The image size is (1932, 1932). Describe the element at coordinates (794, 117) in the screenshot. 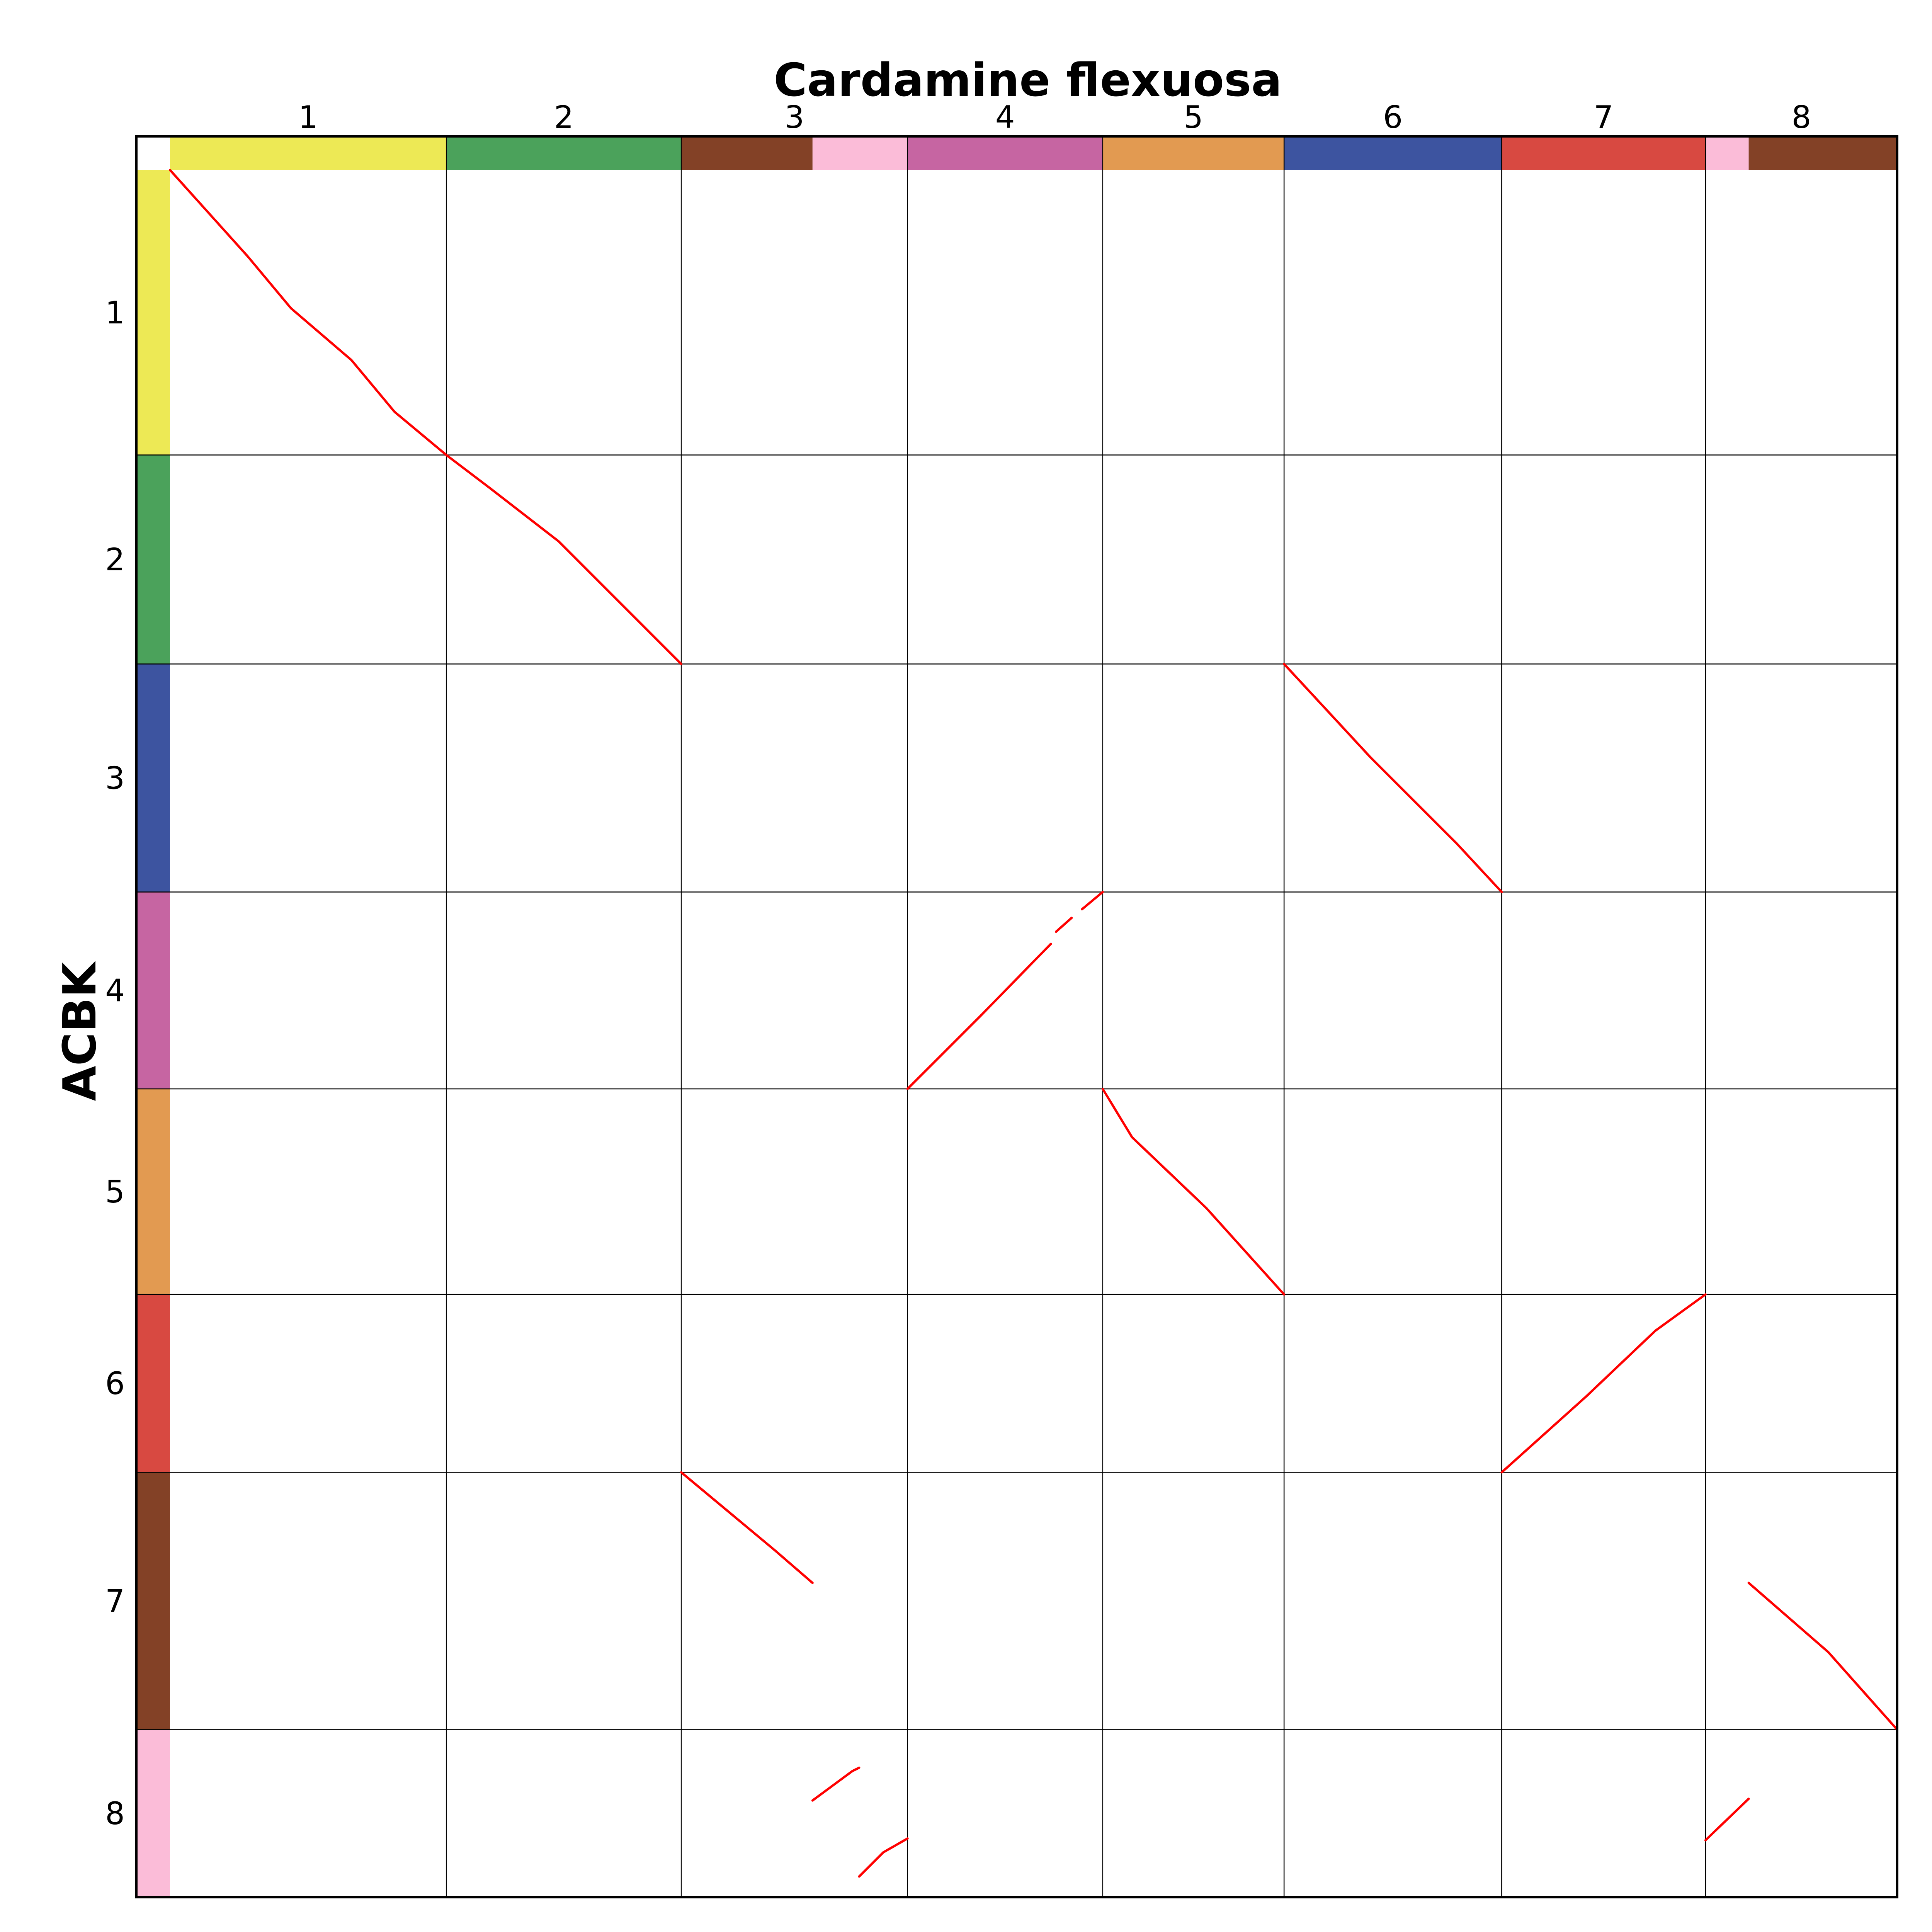

I see `x-tick-label-3: 3` at that location.